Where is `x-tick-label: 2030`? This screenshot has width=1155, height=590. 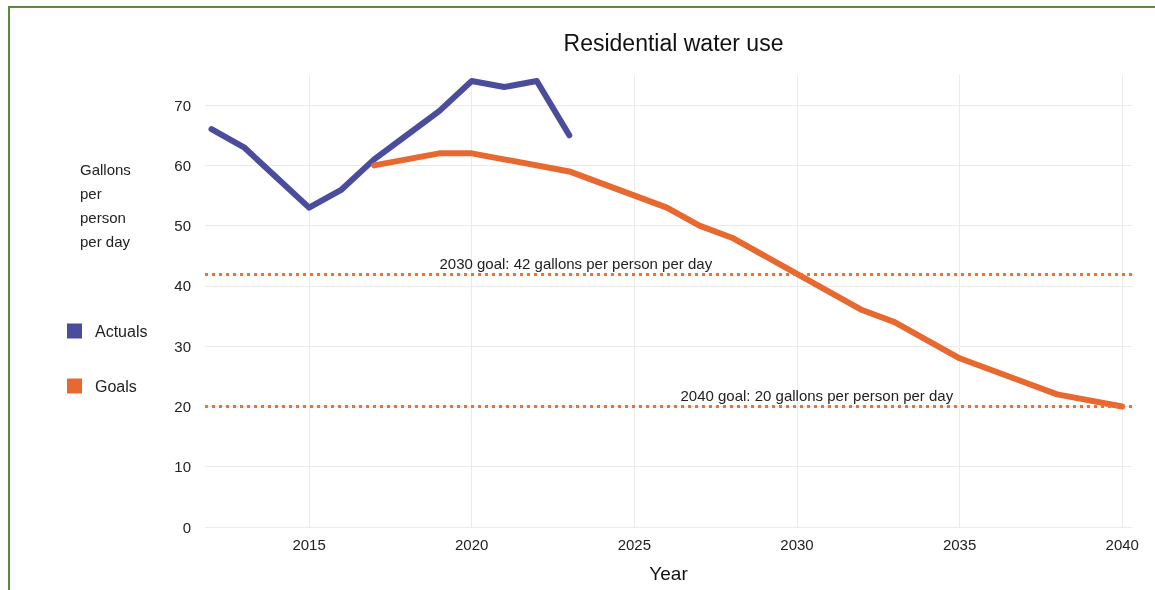
x-tick-label: 2030 is located at coordinates (797, 544).